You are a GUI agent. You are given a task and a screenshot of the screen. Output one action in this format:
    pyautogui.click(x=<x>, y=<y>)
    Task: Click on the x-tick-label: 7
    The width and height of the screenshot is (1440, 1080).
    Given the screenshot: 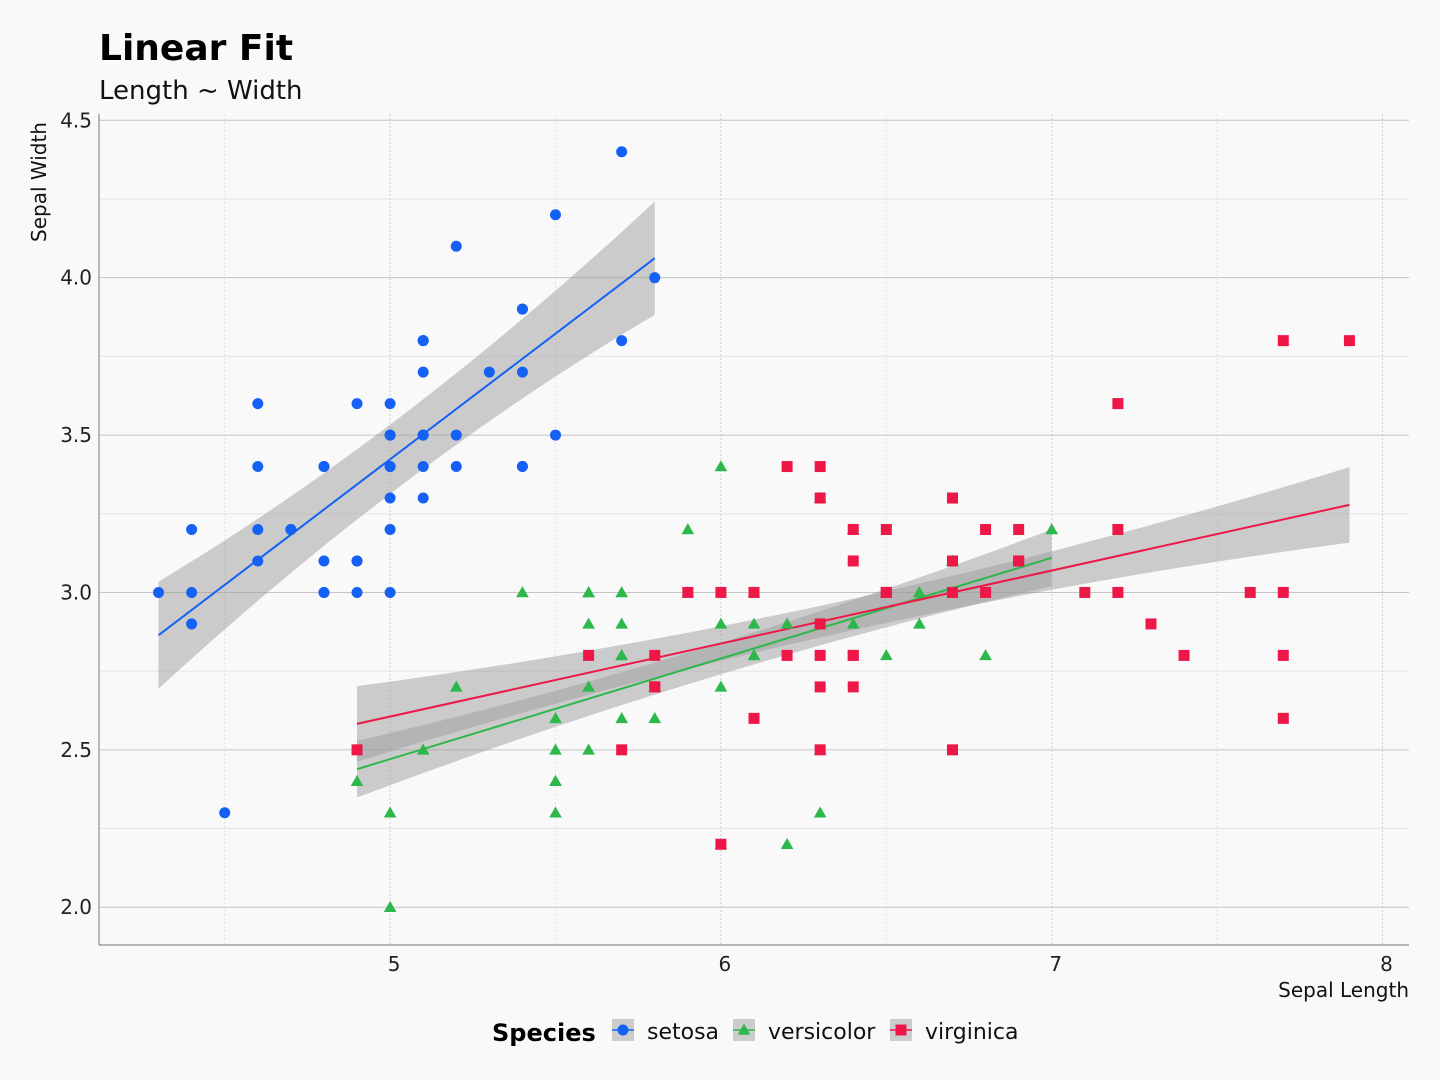 What is the action you would take?
    pyautogui.click(x=1055, y=964)
    